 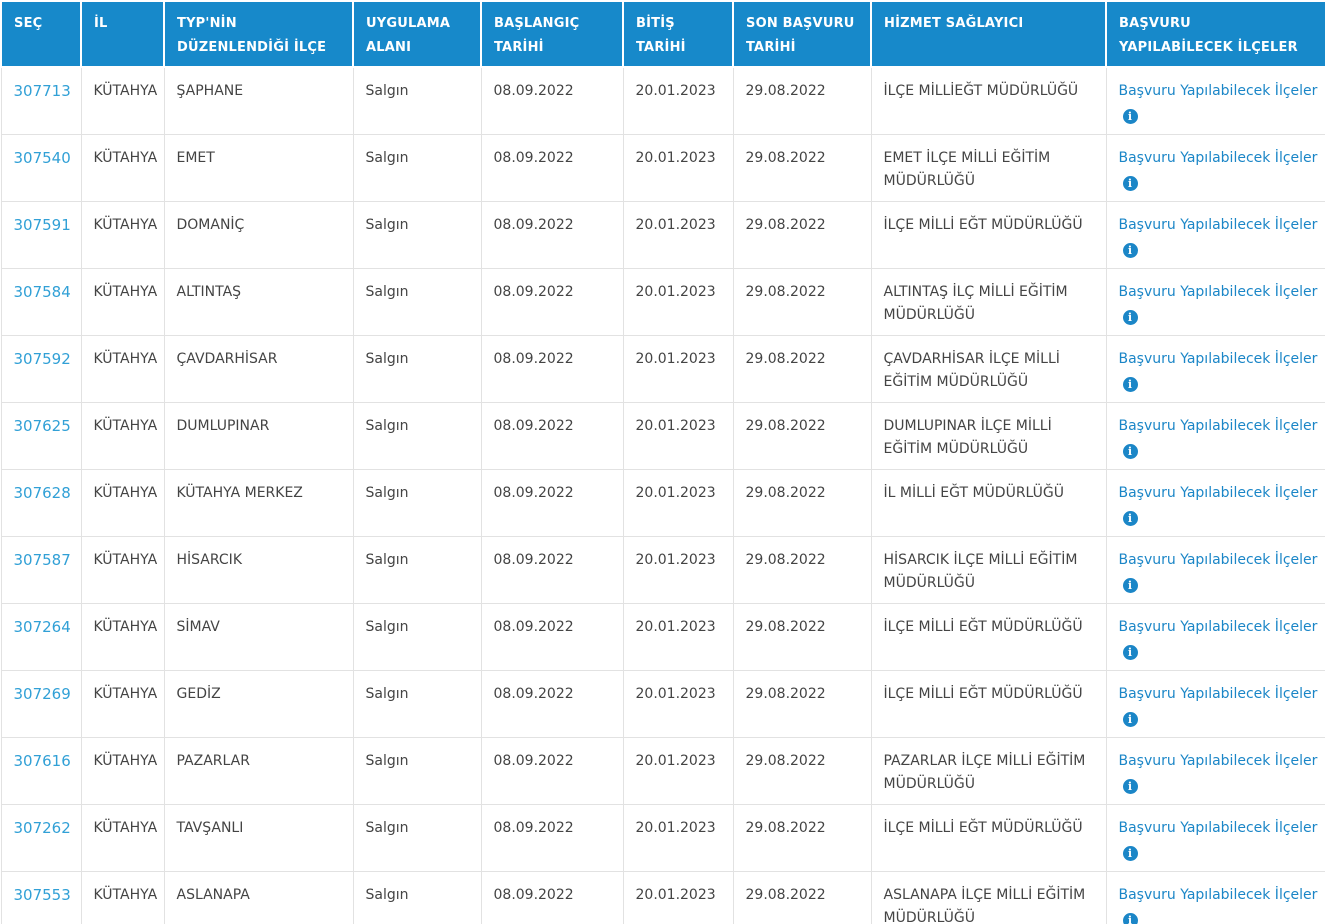 I want to click on column-header-saglayici: HİZMET SAĞLAYICI, so click(x=988, y=34).